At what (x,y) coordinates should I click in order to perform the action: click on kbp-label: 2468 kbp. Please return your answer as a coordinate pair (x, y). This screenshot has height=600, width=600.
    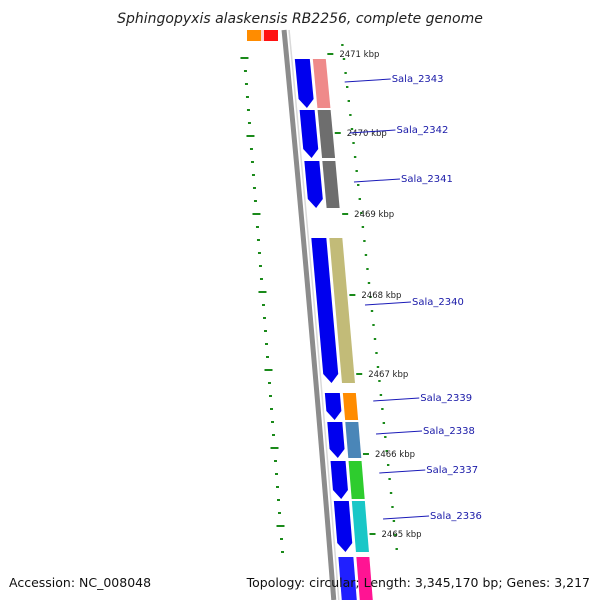
    Looking at the image, I should click on (381, 296).